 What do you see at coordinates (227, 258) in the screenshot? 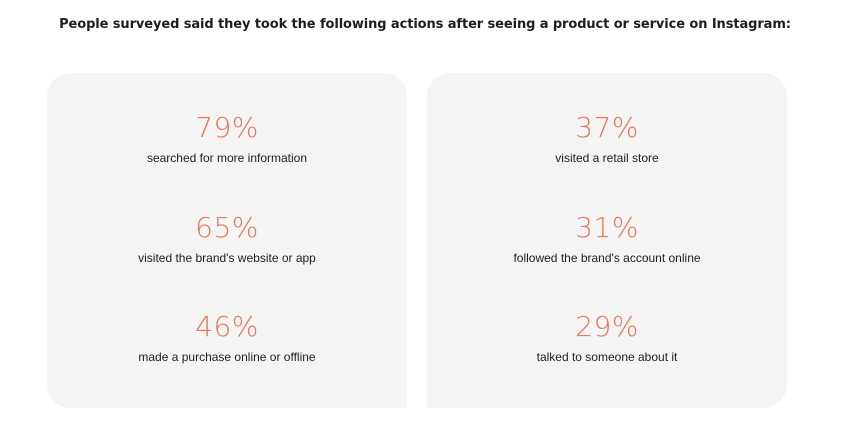
I see `stat-label: visited the brand's website or app` at bounding box center [227, 258].